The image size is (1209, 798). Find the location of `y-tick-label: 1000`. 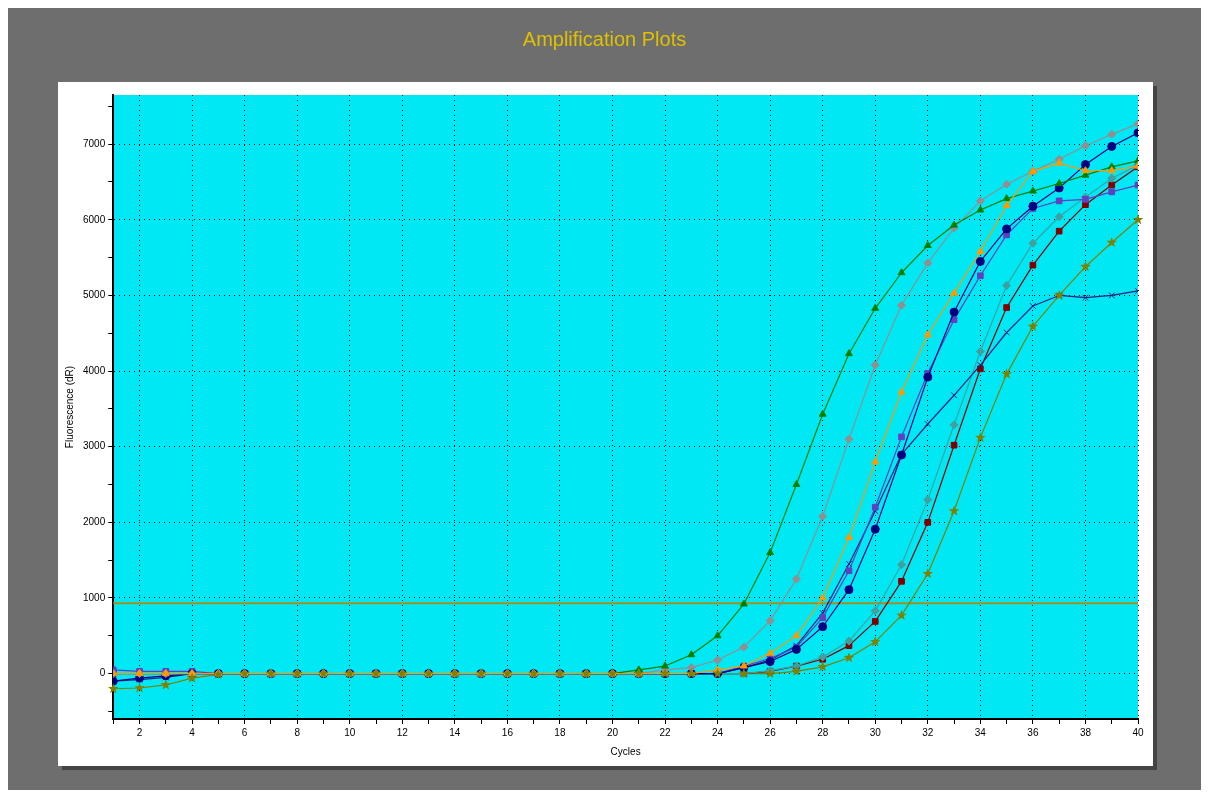

y-tick-label: 1000 is located at coordinates (94, 597).